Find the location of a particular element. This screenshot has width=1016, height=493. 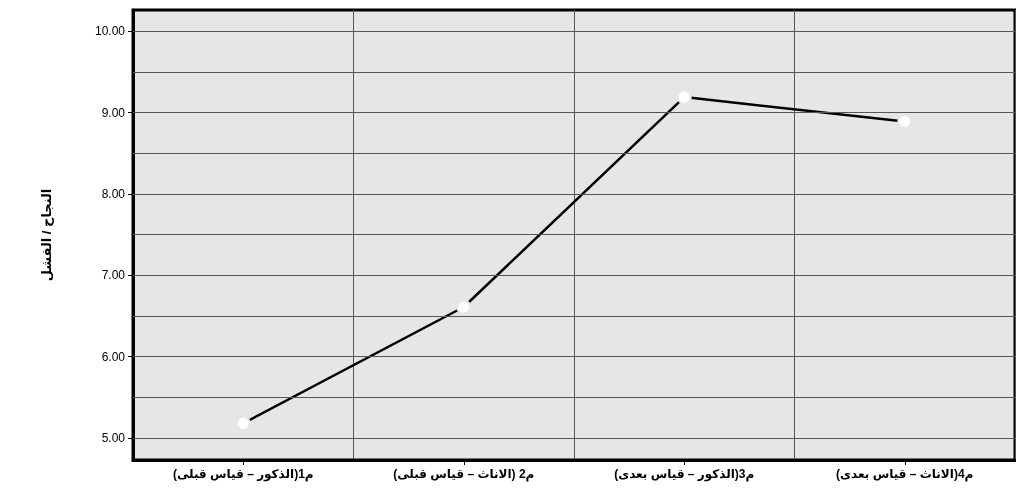

y-tick-label: 9.00 is located at coordinates (113, 112).